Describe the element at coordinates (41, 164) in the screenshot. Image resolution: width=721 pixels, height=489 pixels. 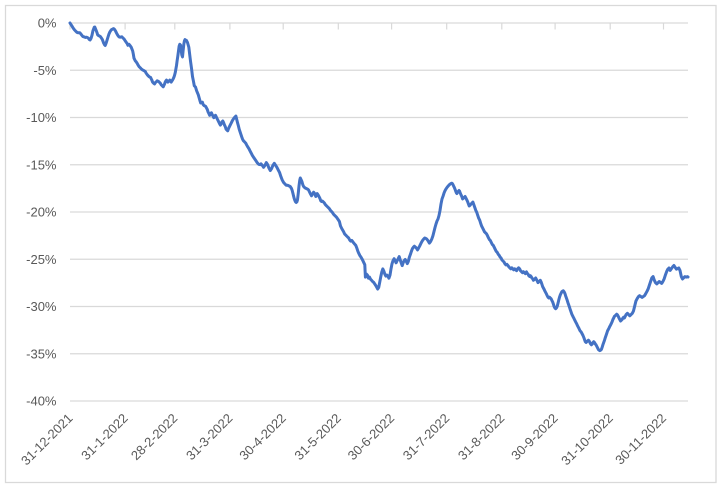
I see `svg-text: -15%` at that location.